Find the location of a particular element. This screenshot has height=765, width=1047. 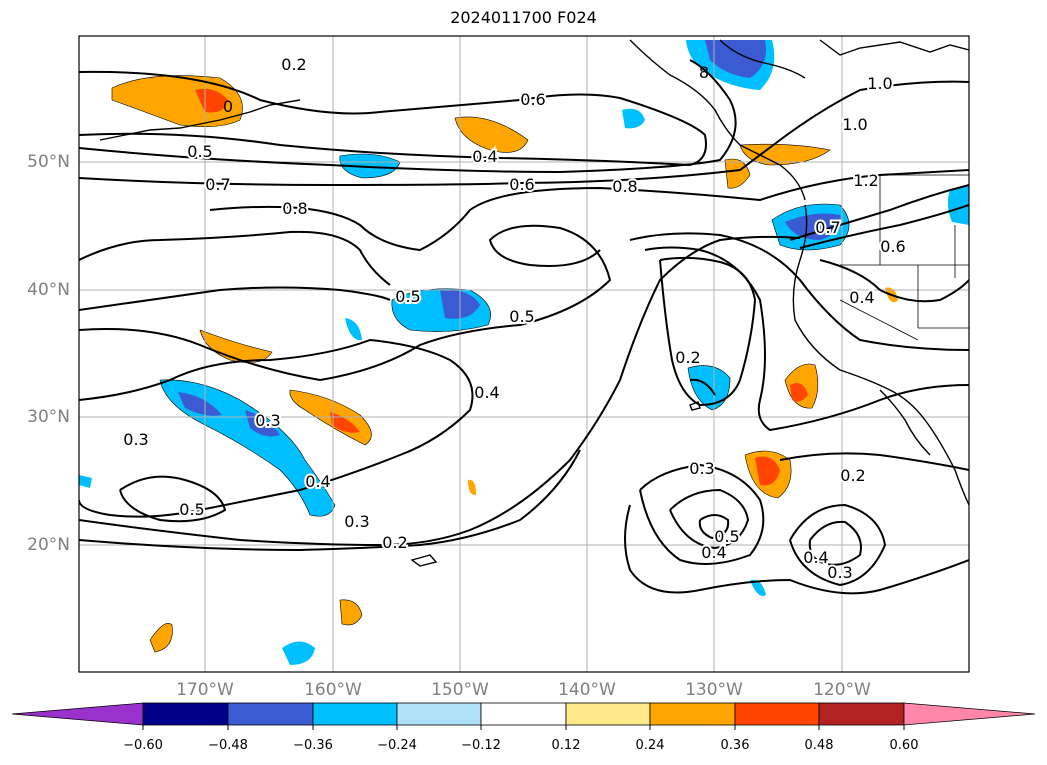

borders is located at coordinates (904, 257).